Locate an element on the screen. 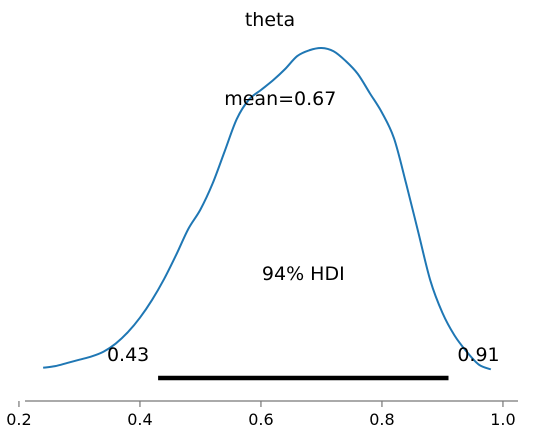 This screenshot has height=441, width=534. hdi-upper-bound-label: 0.91 is located at coordinates (478, 355).